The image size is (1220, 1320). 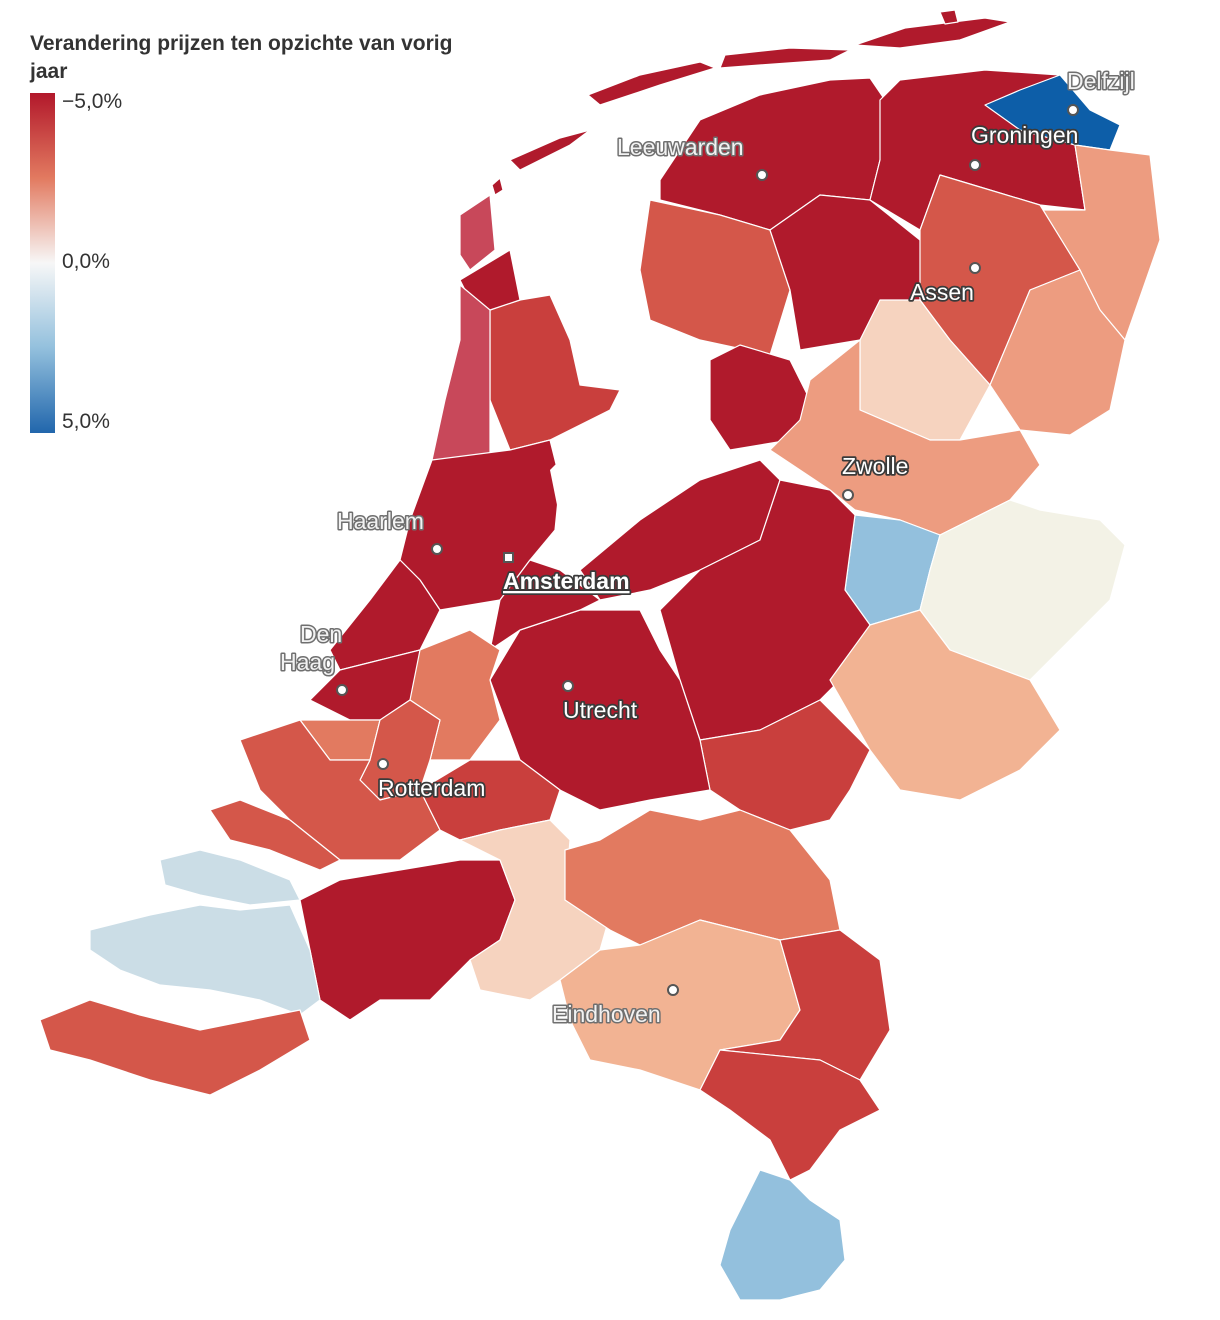 What do you see at coordinates (461, 372) in the screenshot?
I see `region-dunes` at bounding box center [461, 372].